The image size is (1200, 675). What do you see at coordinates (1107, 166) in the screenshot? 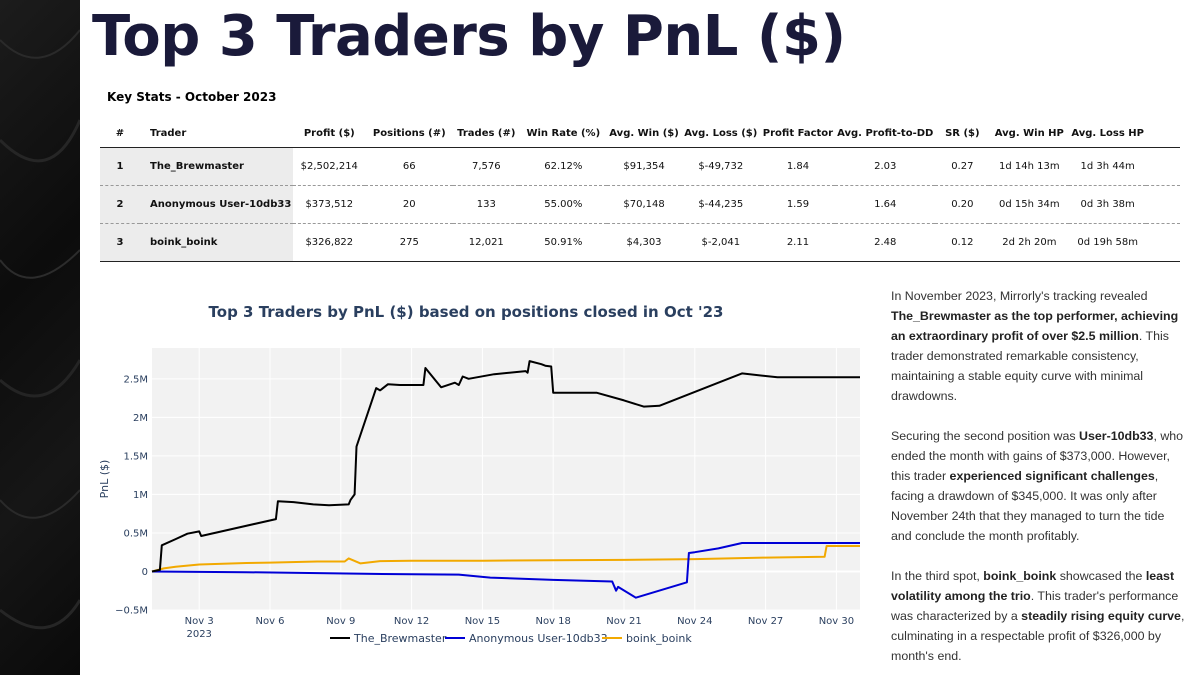
I see `cell-avg-loss-hp: 1d 3h 44m` at bounding box center [1107, 166].